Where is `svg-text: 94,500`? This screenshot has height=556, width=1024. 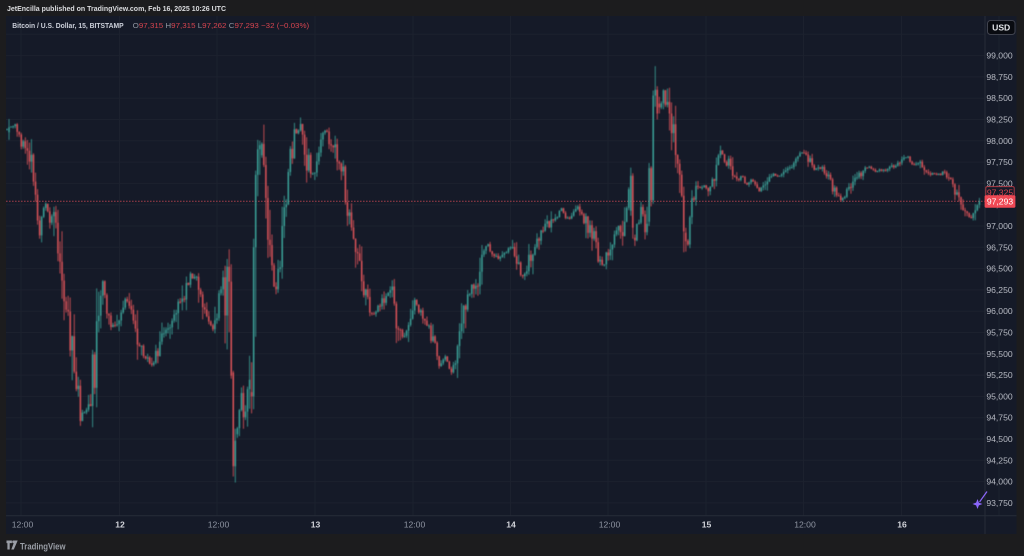
svg-text: 94,500 is located at coordinates (999, 439).